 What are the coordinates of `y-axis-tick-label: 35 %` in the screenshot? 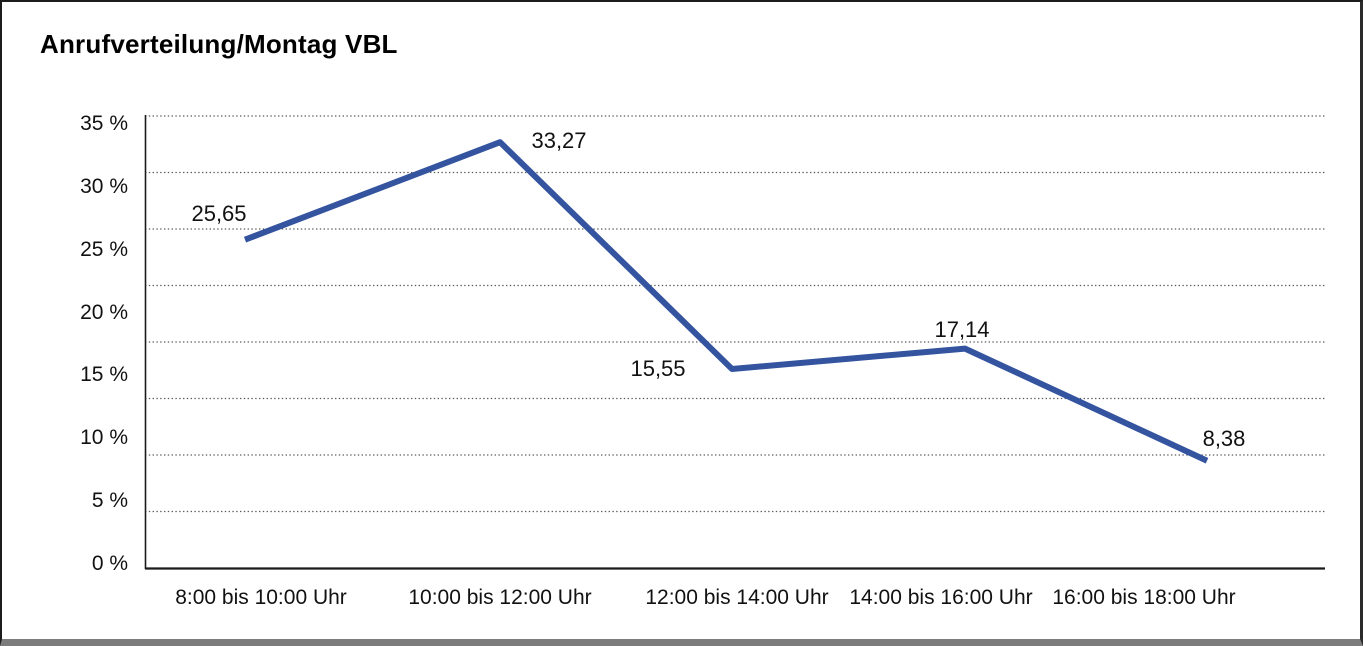 It's located at (104, 123).